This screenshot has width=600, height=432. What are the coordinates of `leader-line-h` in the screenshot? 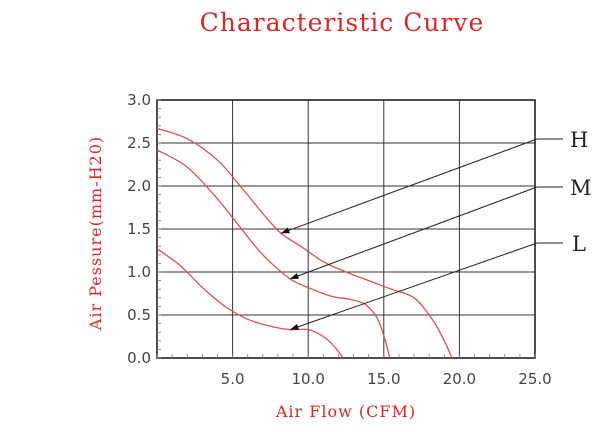 It's located at (421, 186).